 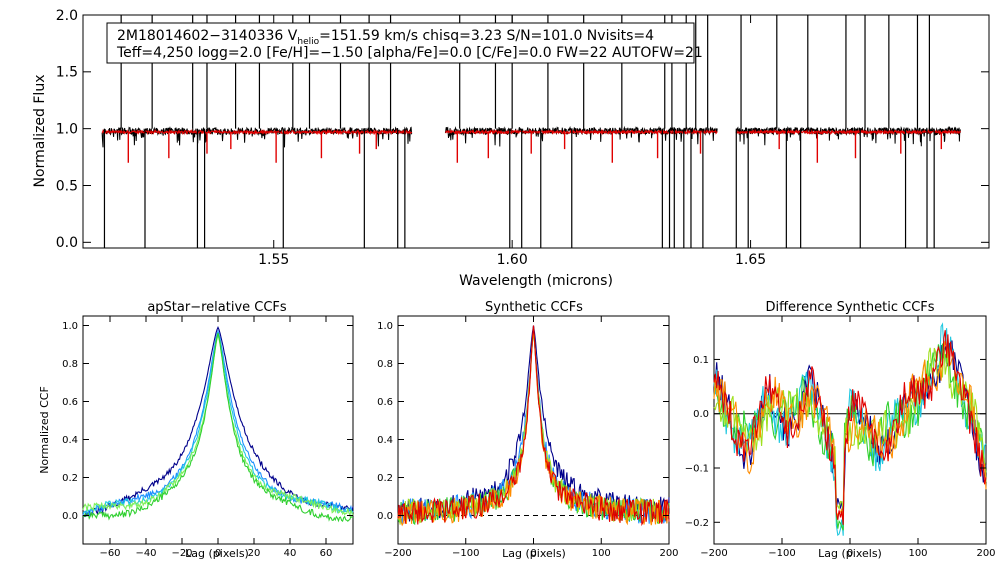 What do you see at coordinates (534, 307) in the screenshot?
I see `synthetic-ccf-title: Synthetic CCFs` at bounding box center [534, 307].